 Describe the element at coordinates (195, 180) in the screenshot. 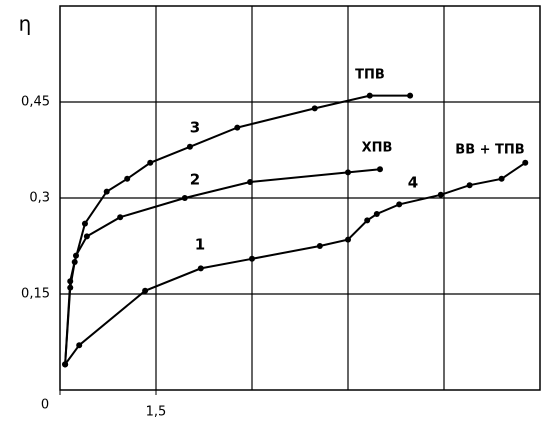

I see `curve-number: 2` at that location.